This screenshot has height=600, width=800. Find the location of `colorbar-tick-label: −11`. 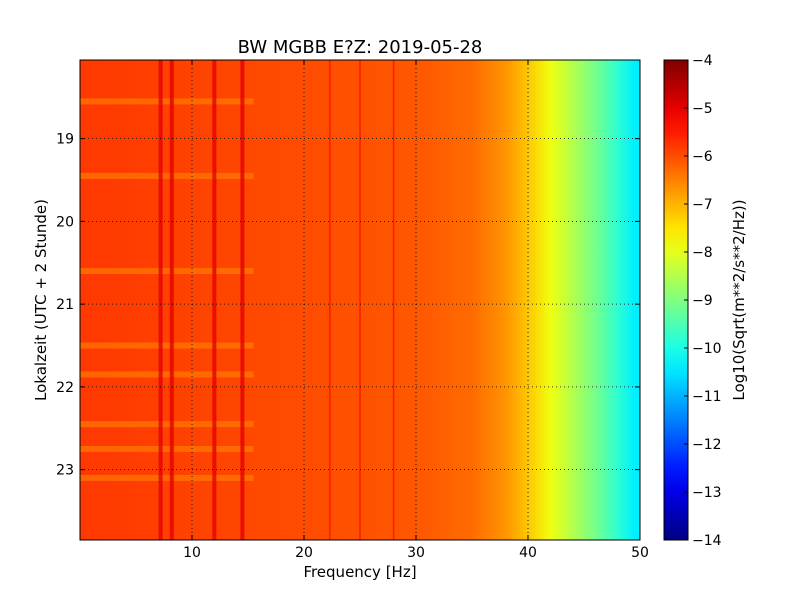

colorbar-tick-label: −11 is located at coordinates (707, 397).